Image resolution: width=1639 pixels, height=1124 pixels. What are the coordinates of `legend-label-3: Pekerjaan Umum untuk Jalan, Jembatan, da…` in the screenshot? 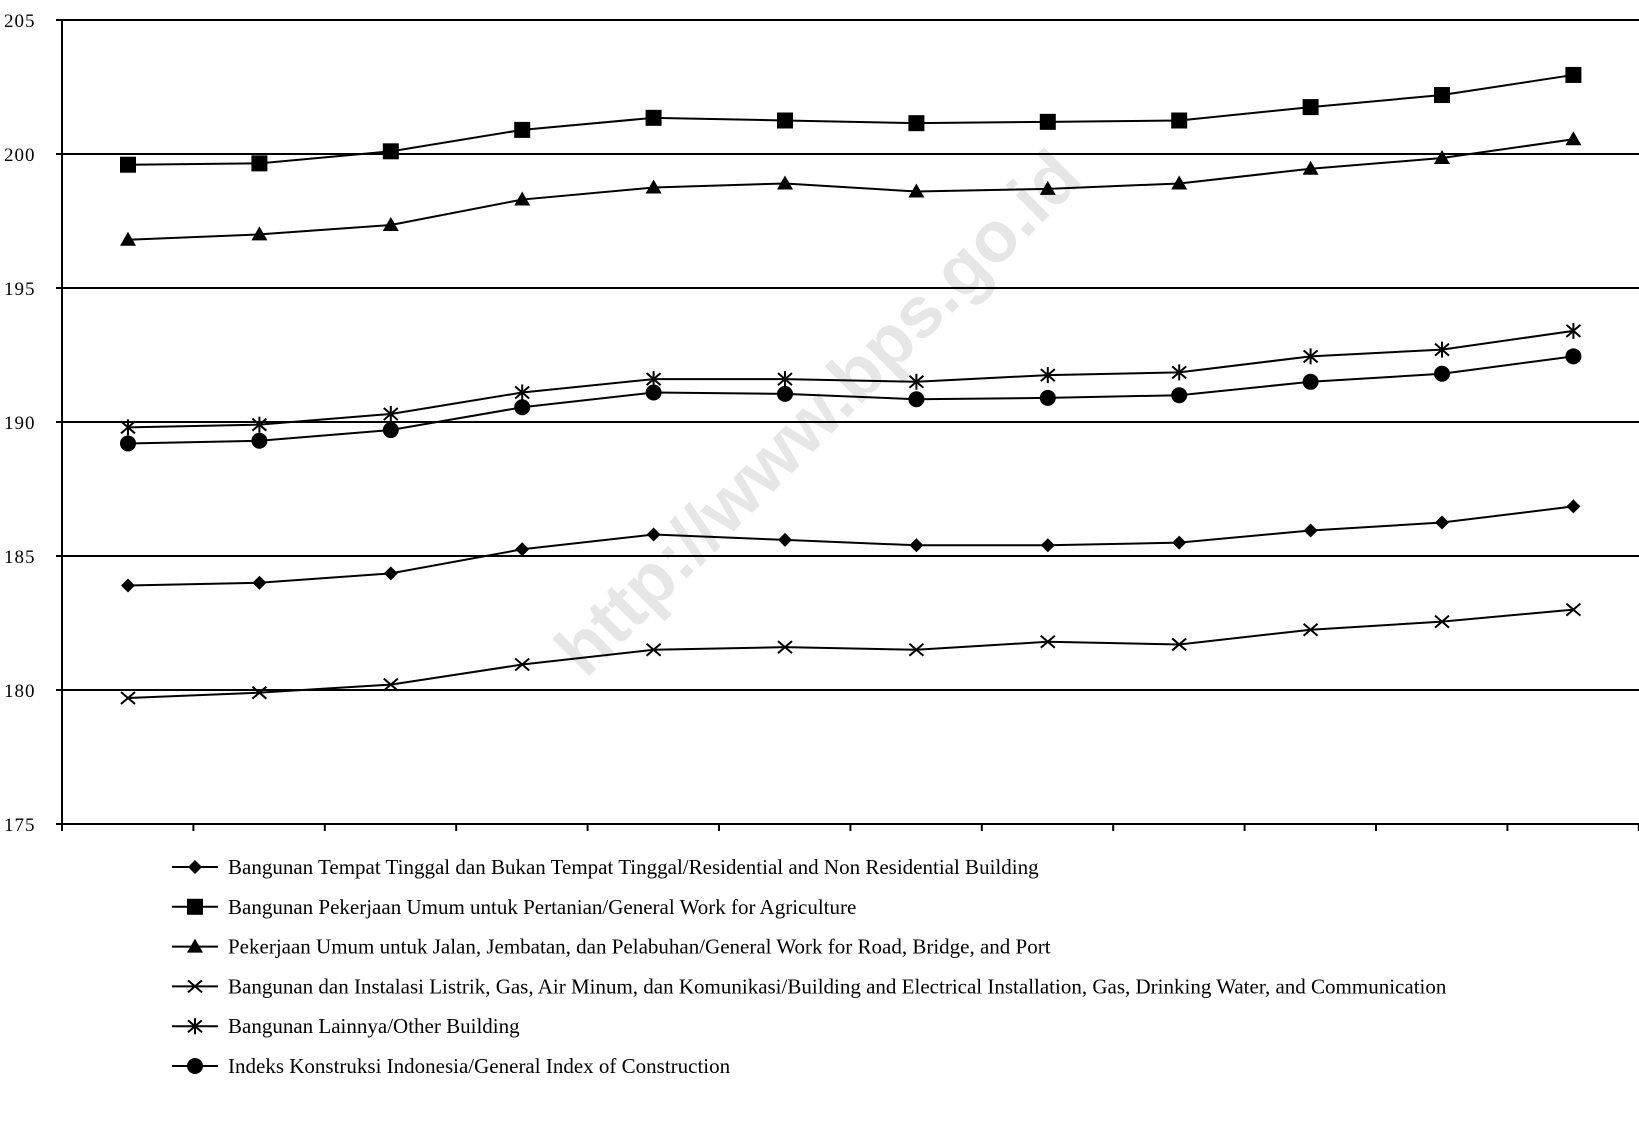 It's located at (639, 947).